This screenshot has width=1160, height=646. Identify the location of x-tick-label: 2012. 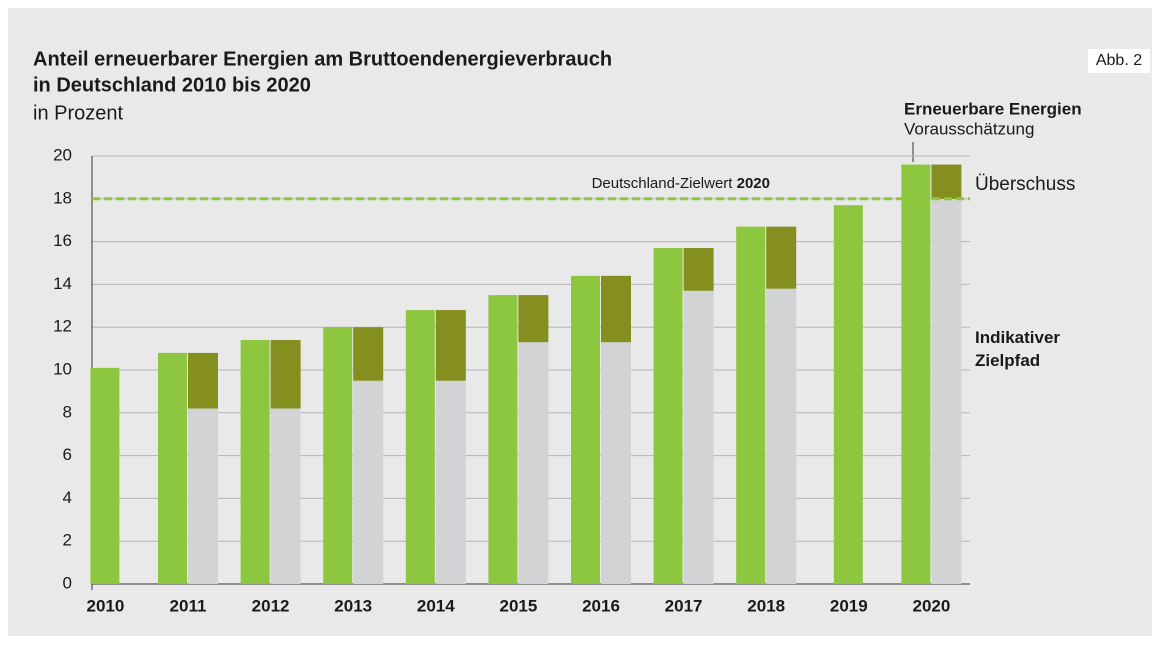
(271, 605).